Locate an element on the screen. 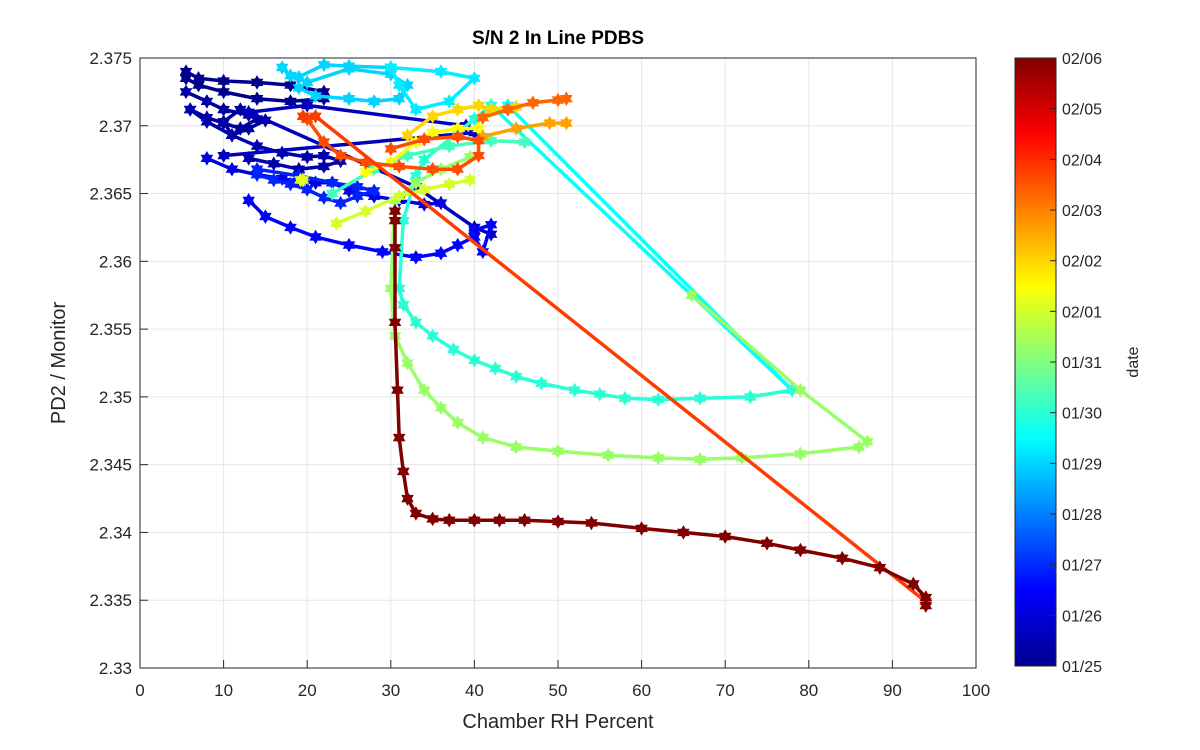 The height and width of the screenshot is (750, 1200). y-tick-label: 2.345 is located at coordinates (110, 465).